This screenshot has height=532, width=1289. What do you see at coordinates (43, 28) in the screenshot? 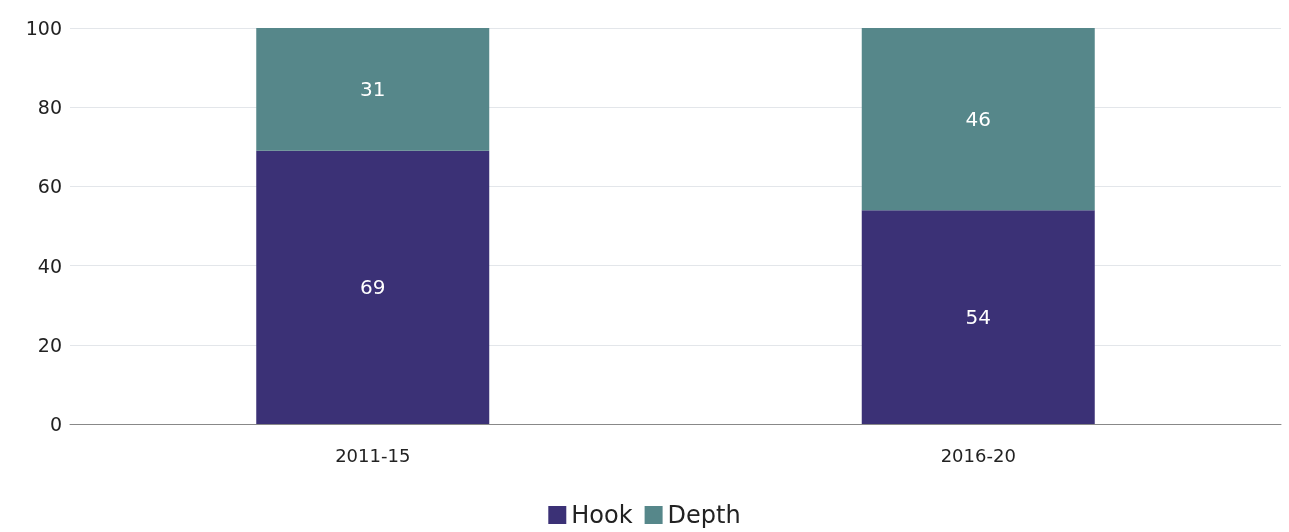
I see `y-tick-label: 100` at bounding box center [43, 28].